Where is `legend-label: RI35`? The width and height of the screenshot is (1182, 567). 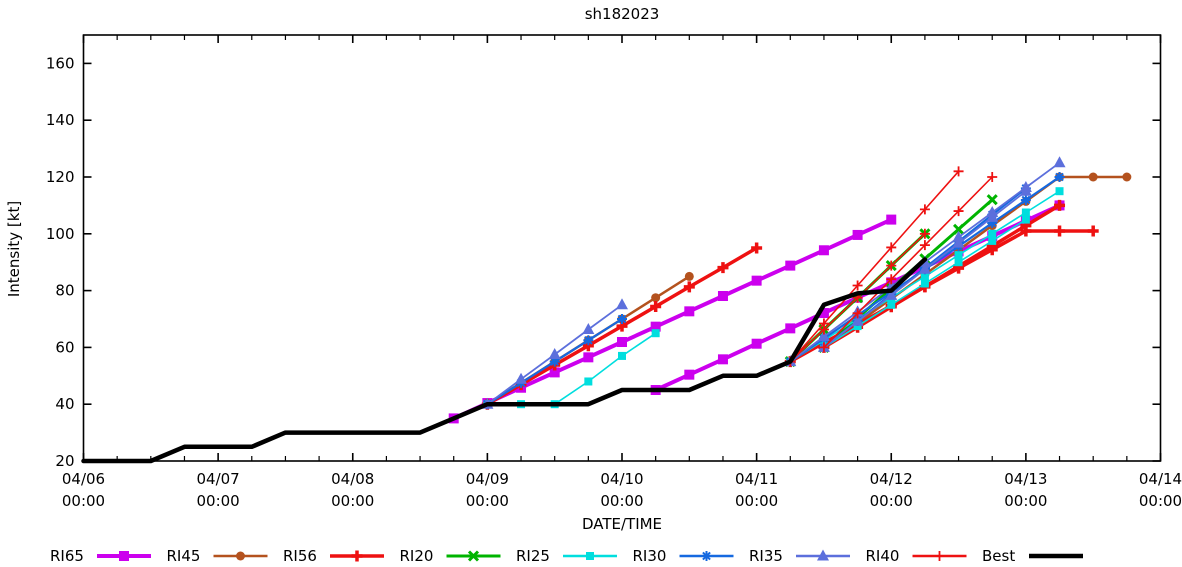 legend-label: RI35 is located at coordinates (766, 556).